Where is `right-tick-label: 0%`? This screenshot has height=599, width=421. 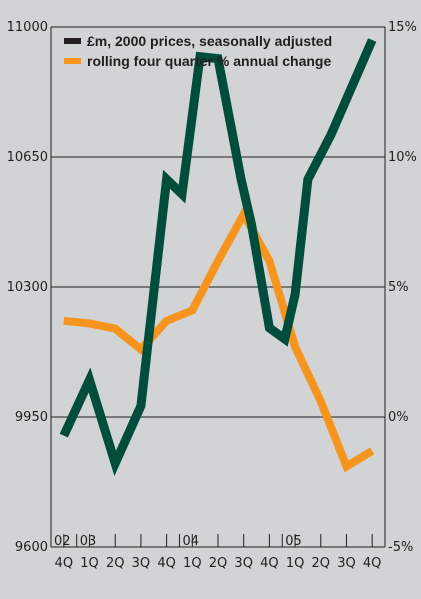
right-tick-label: 0% is located at coordinates (398, 417).